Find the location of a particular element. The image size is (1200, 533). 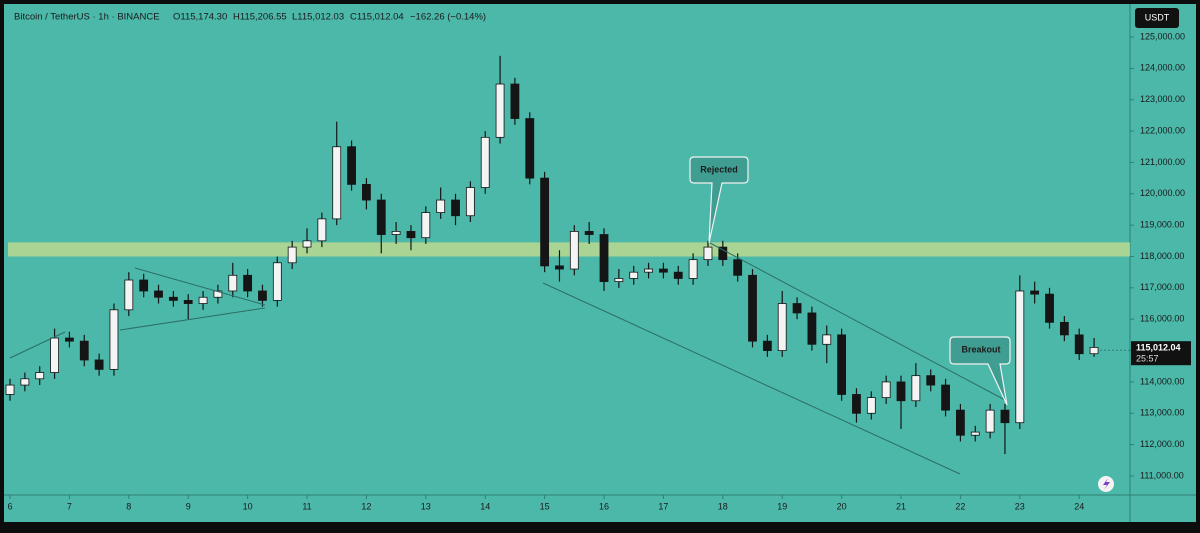

last-price-label: 115,012.04 is located at coordinates (1158, 348).